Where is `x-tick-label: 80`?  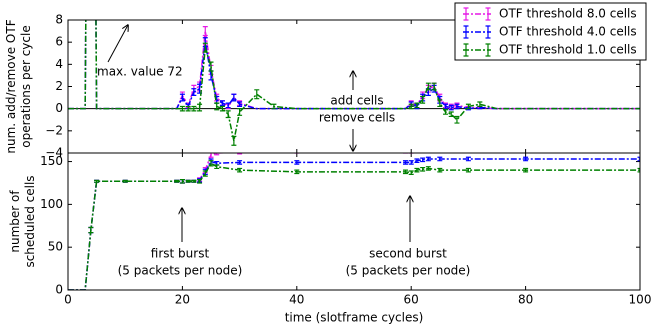 x-tick-label: 80 is located at coordinates (525, 300).